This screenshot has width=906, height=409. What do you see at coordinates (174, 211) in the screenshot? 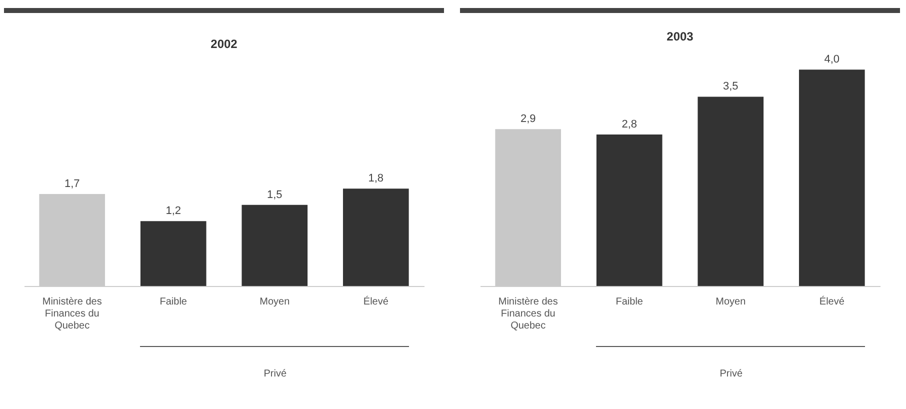
I see `data-label: 1,2` at bounding box center [174, 211].